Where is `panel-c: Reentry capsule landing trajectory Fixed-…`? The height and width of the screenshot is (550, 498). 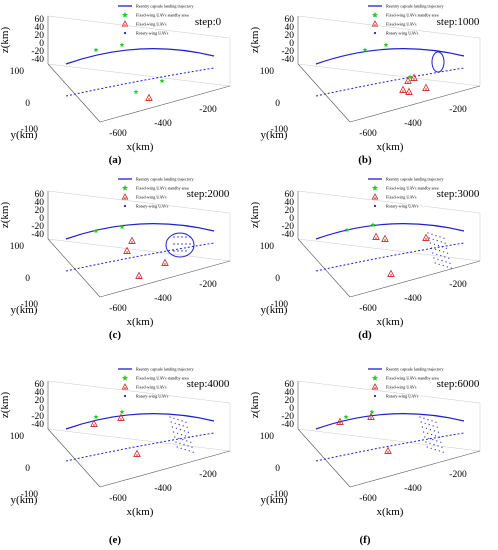 panel-c: Reentry capsule landing trajectory Fixed-… is located at coordinates (115, 259).